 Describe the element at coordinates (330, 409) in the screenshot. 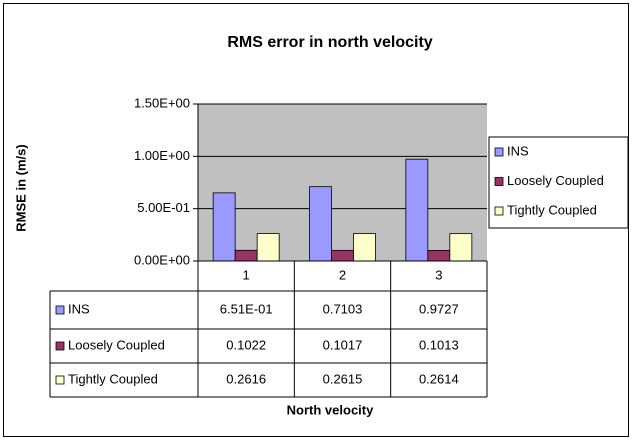

I see `x-axis-title: North velocity` at that location.